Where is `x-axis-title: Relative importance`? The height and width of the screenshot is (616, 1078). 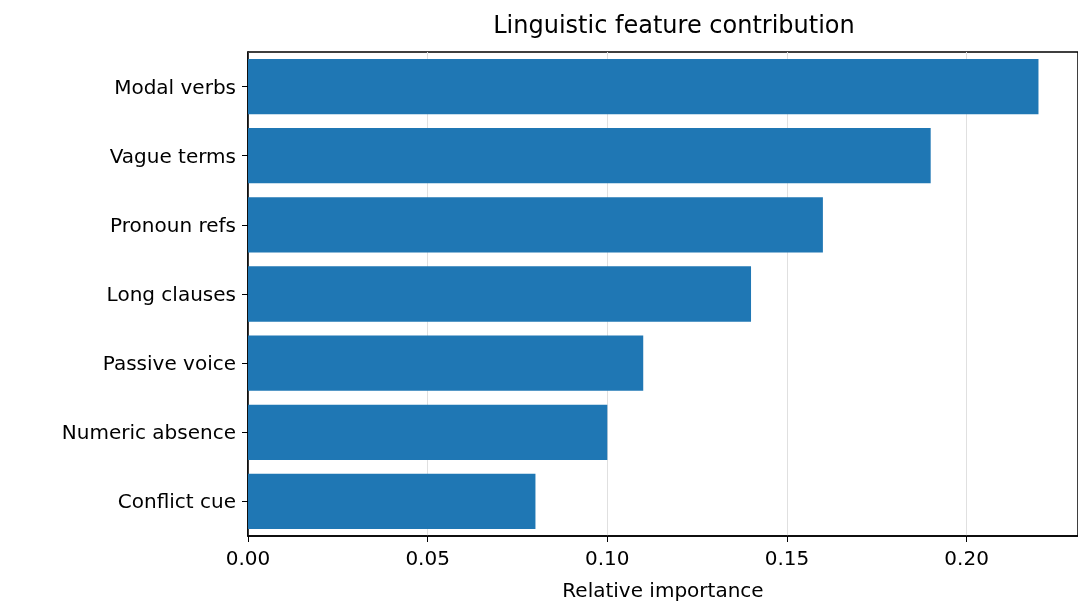 x-axis-title: Relative importance is located at coordinates (663, 590).